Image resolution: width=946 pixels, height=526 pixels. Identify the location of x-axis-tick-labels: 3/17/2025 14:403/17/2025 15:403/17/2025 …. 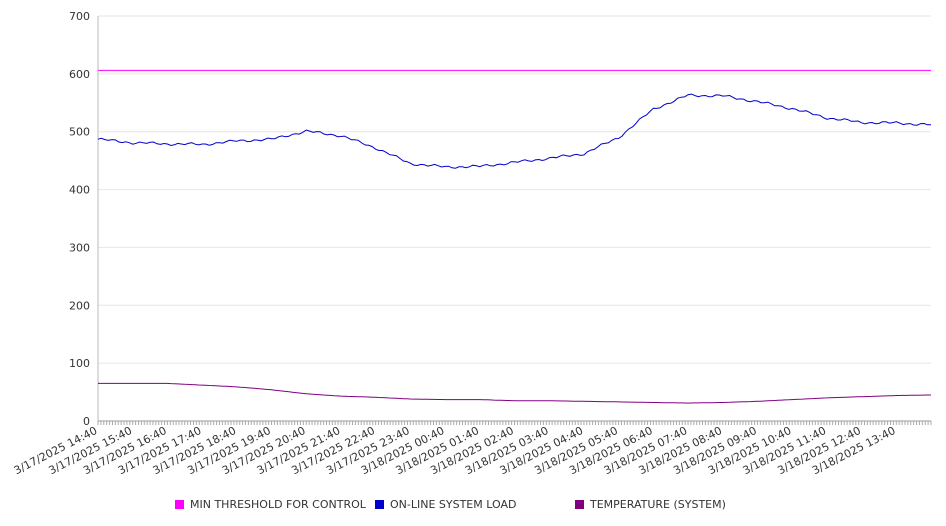
(455, 450).